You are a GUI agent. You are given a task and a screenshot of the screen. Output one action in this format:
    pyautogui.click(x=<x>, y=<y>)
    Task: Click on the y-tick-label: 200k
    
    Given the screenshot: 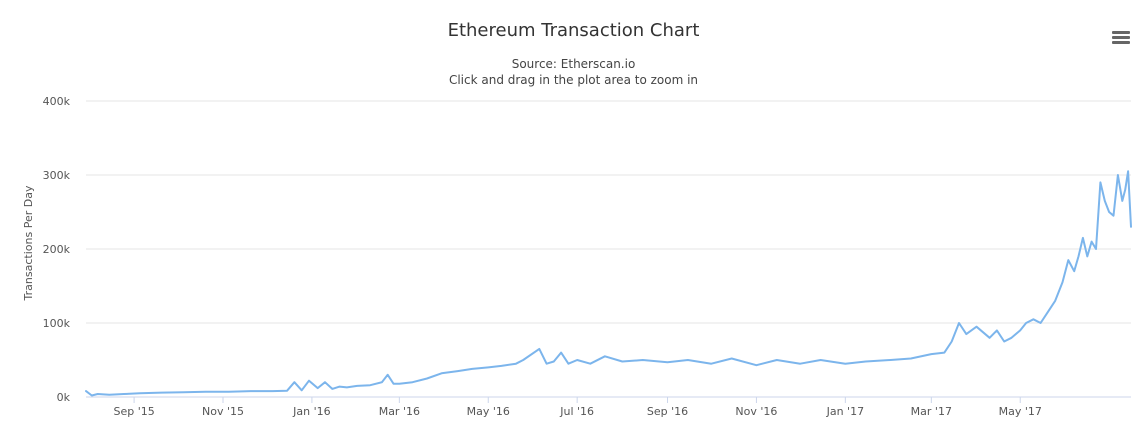 What is the action you would take?
    pyautogui.click(x=57, y=249)
    